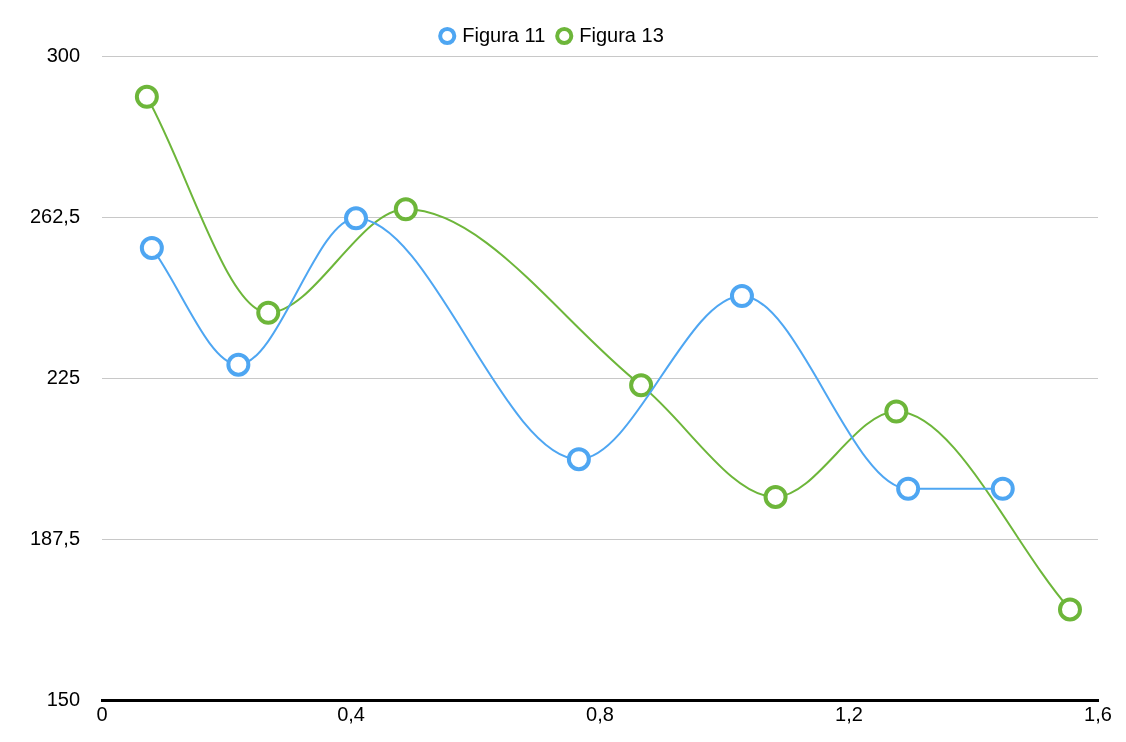 This screenshot has width=1126, height=742. I want to click on x-tick-label: 1,6, so click(1098, 713).